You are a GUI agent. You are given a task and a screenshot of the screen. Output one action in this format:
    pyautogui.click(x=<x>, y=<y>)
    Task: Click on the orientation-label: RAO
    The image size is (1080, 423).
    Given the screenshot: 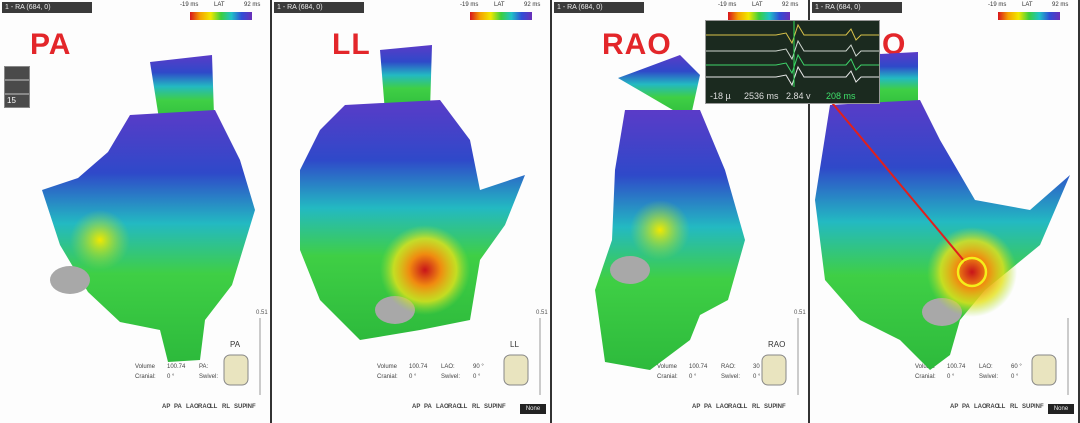 What is the action you would take?
    pyautogui.click(x=777, y=344)
    